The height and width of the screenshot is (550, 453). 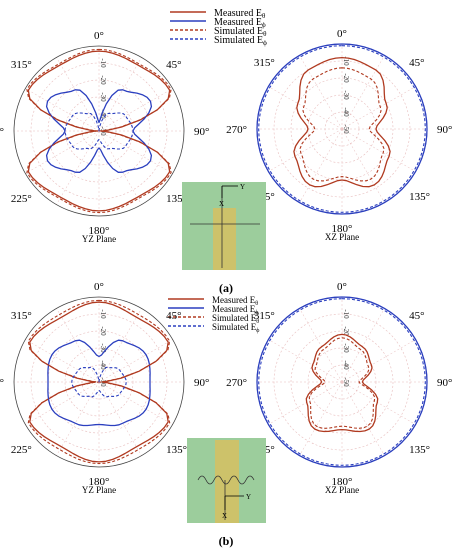 What do you see at coordinates (221, 204) in the screenshot?
I see `axis-x-label: X` at bounding box center [221, 204].